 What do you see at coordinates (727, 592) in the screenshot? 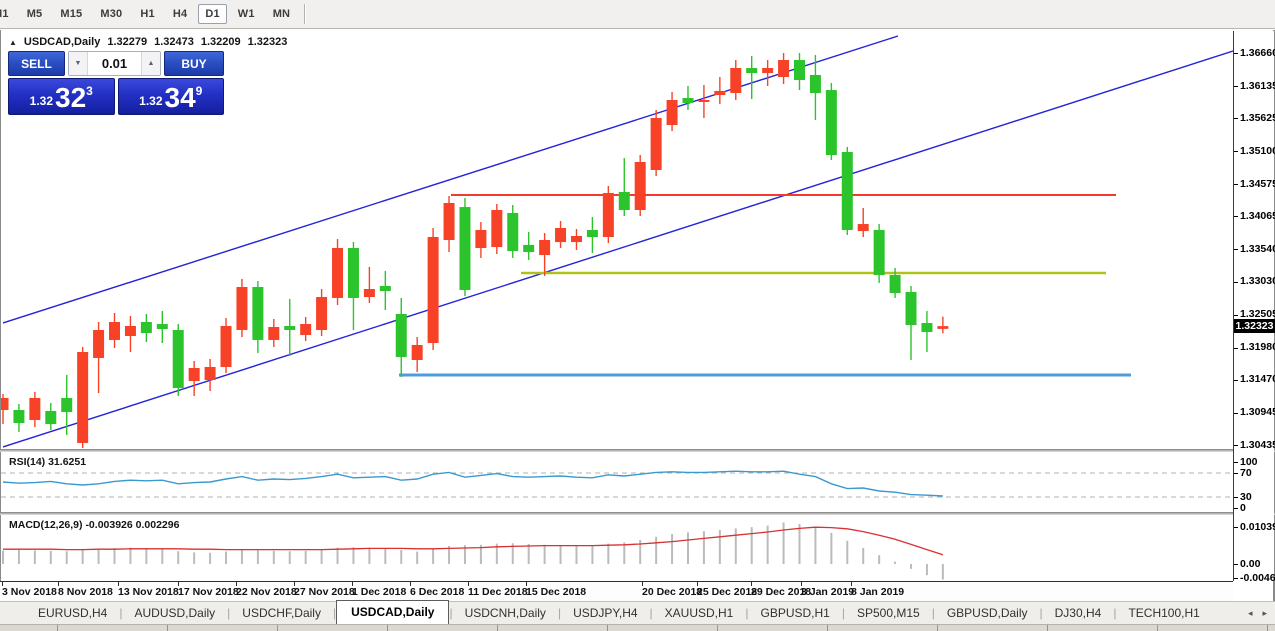
I see `time-axis-label: 25 Dec 2018` at bounding box center [727, 592].